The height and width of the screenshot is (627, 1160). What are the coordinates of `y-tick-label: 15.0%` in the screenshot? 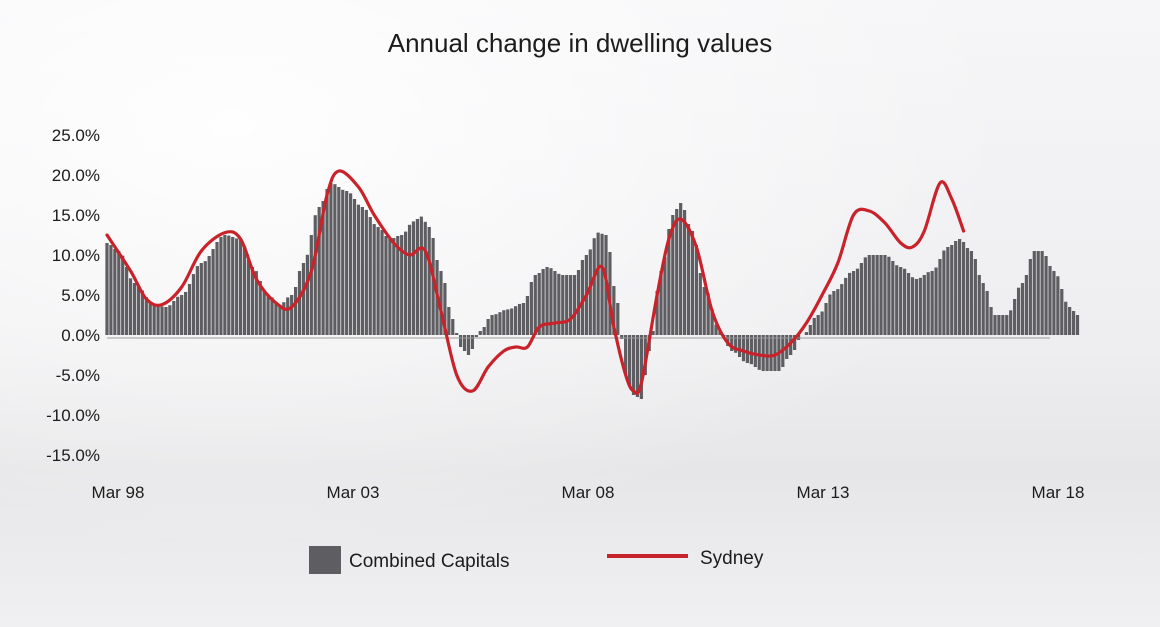 It's located at (76, 215).